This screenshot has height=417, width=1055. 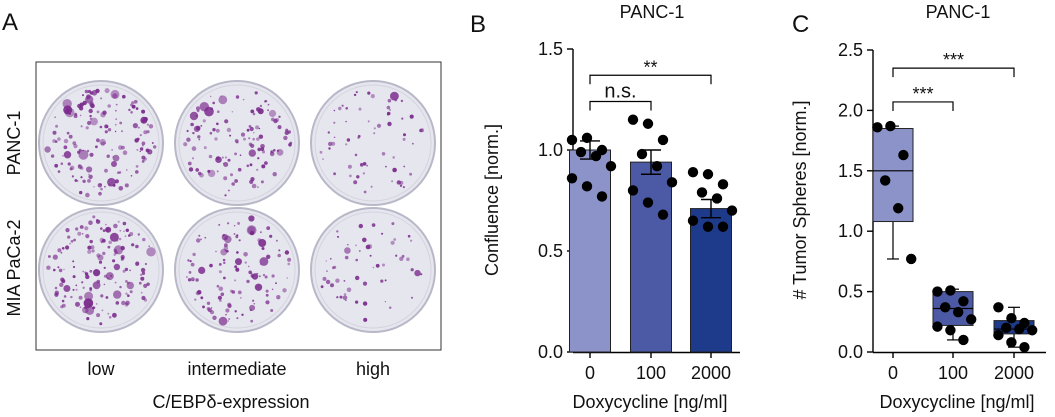 What do you see at coordinates (373, 143) in the screenshot?
I see `culture-plate` at bounding box center [373, 143].